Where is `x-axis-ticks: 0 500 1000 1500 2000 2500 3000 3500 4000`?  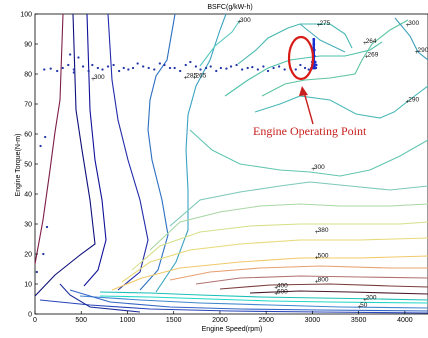 x-axis-ticks: 0 500 1000 1500 2000 2500 3000 3500 4000 is located at coordinates (223, 317).